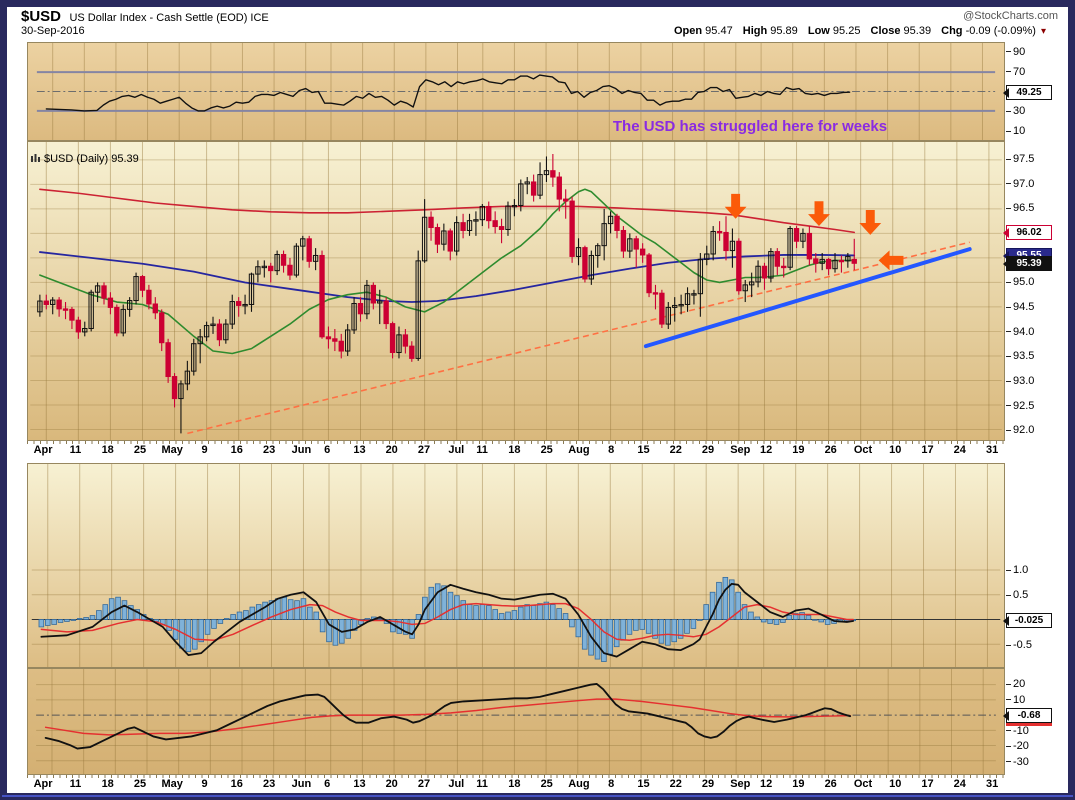  What do you see at coordinates (1043, 31) in the screenshot?
I see `chg-dropdown-icon: ▾` at bounding box center [1043, 31].